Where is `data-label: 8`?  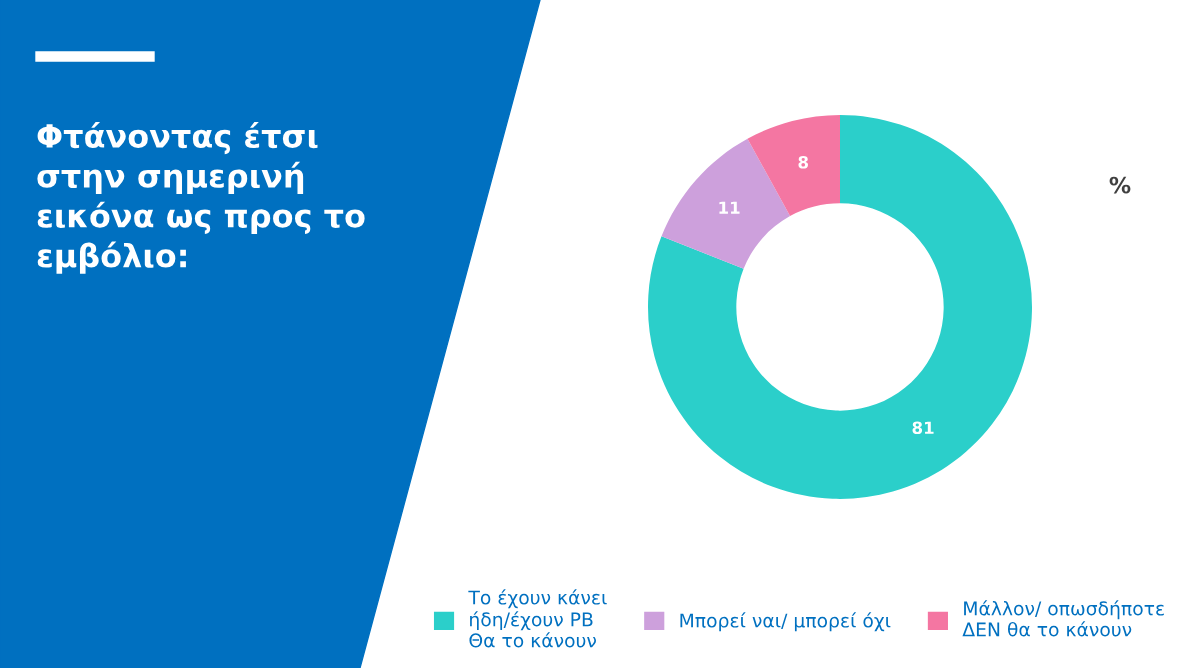
data-label: 8 is located at coordinates (803, 162).